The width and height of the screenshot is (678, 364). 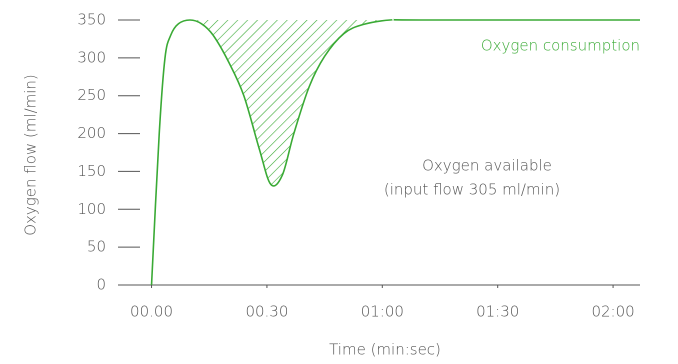 I want to click on y-tick-label: 200, so click(x=91, y=133).